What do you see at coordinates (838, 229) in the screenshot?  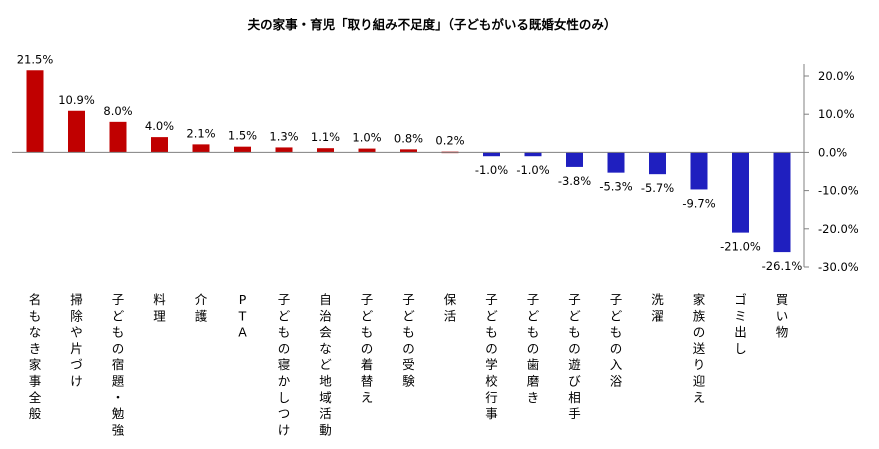 I see `y-tick-label: -20.0%` at bounding box center [838, 229].